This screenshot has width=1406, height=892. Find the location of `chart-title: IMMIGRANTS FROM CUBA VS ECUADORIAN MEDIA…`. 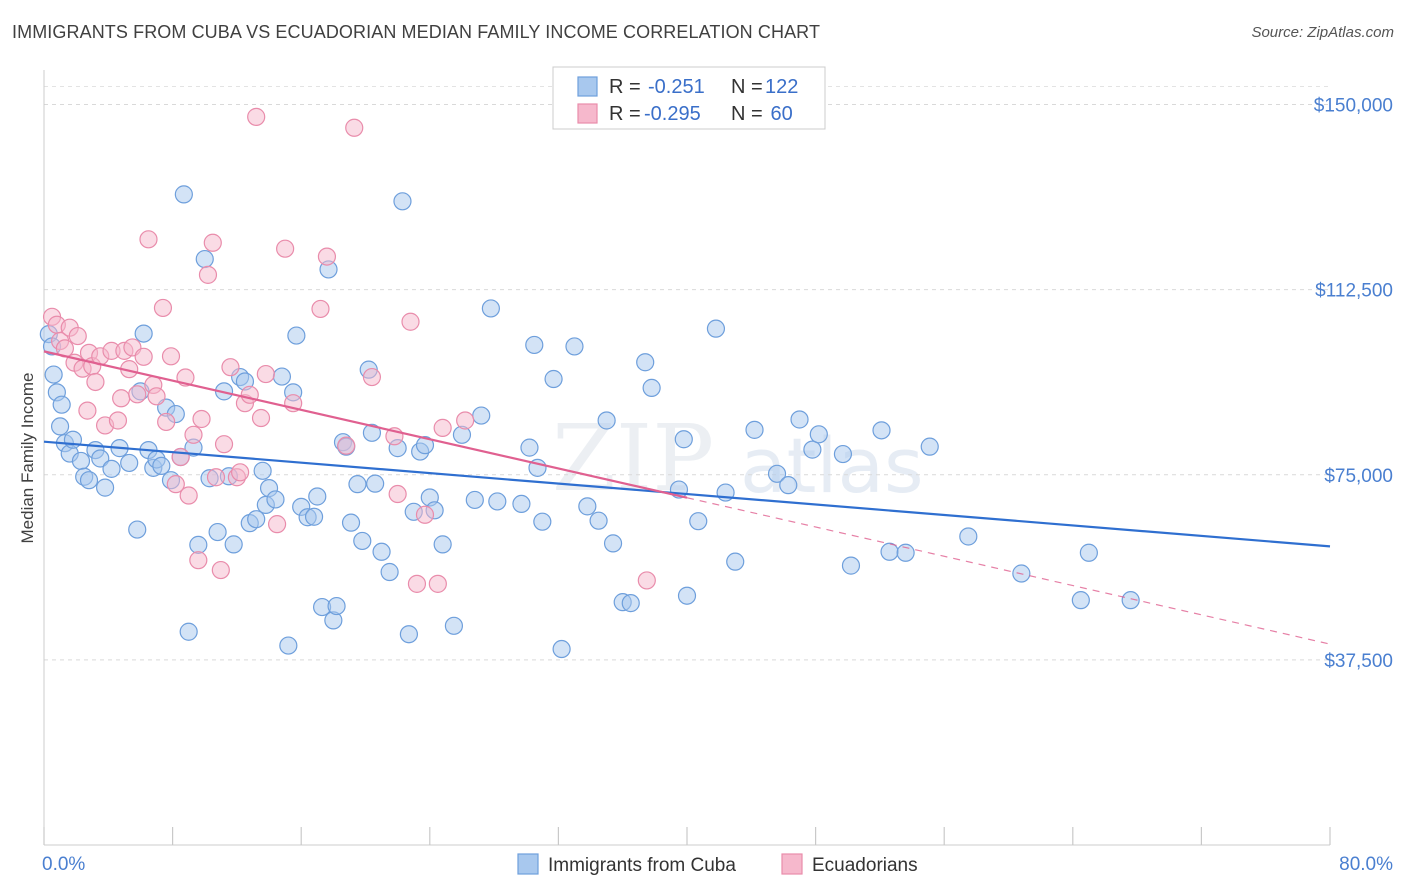

chart-title: IMMIGRANTS FROM CUBA VS ECUADORIAN MEDIA… is located at coordinates (416, 32).